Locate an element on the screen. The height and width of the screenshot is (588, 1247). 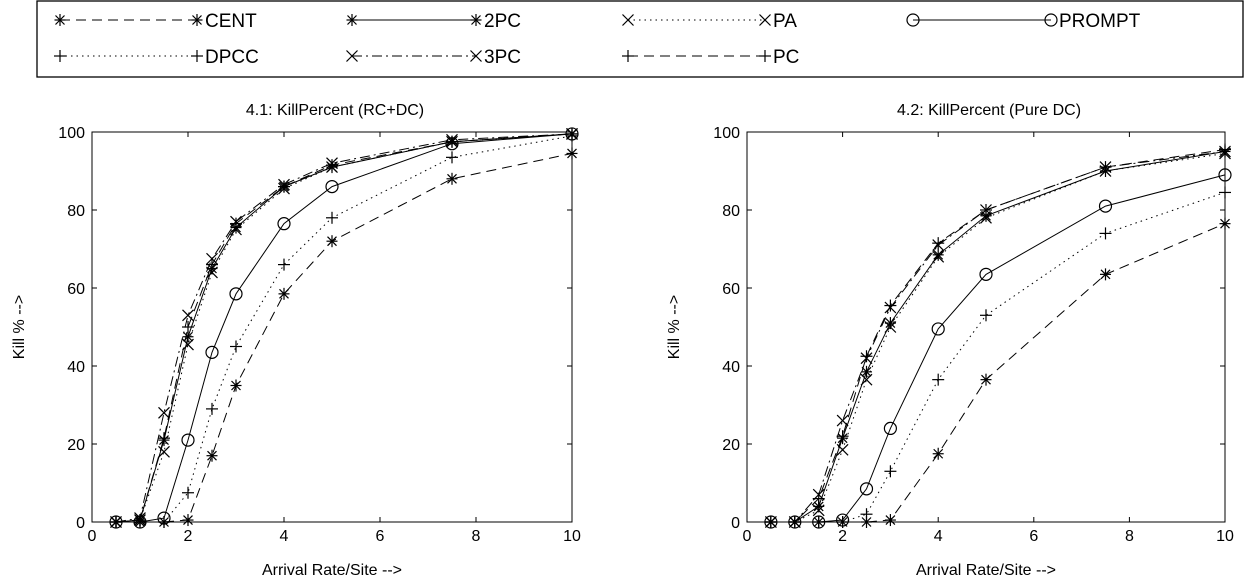
y-tick-label: 80 is located at coordinates (731, 211).